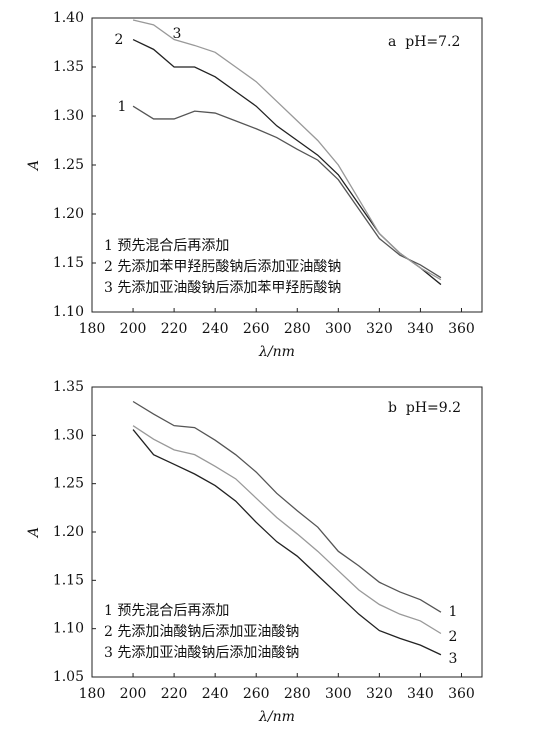 This screenshot has width=551, height=741. What do you see at coordinates (68, 18) in the screenshot?
I see `y-tick-label: 1.40` at bounding box center [68, 18].